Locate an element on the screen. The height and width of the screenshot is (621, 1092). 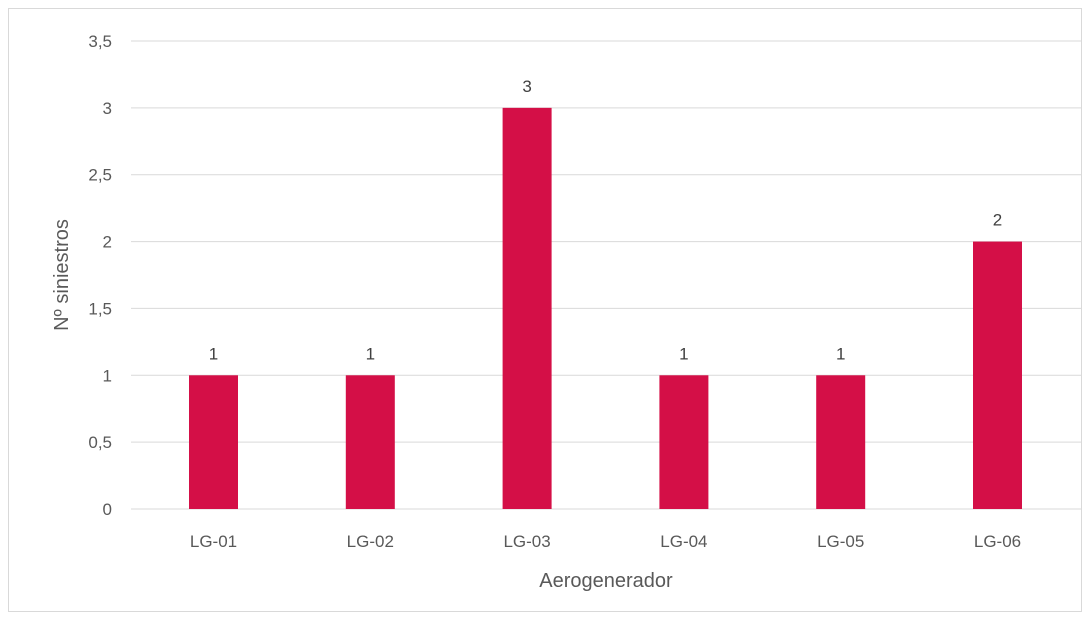
x-category-label: LG-02 is located at coordinates (370, 541).